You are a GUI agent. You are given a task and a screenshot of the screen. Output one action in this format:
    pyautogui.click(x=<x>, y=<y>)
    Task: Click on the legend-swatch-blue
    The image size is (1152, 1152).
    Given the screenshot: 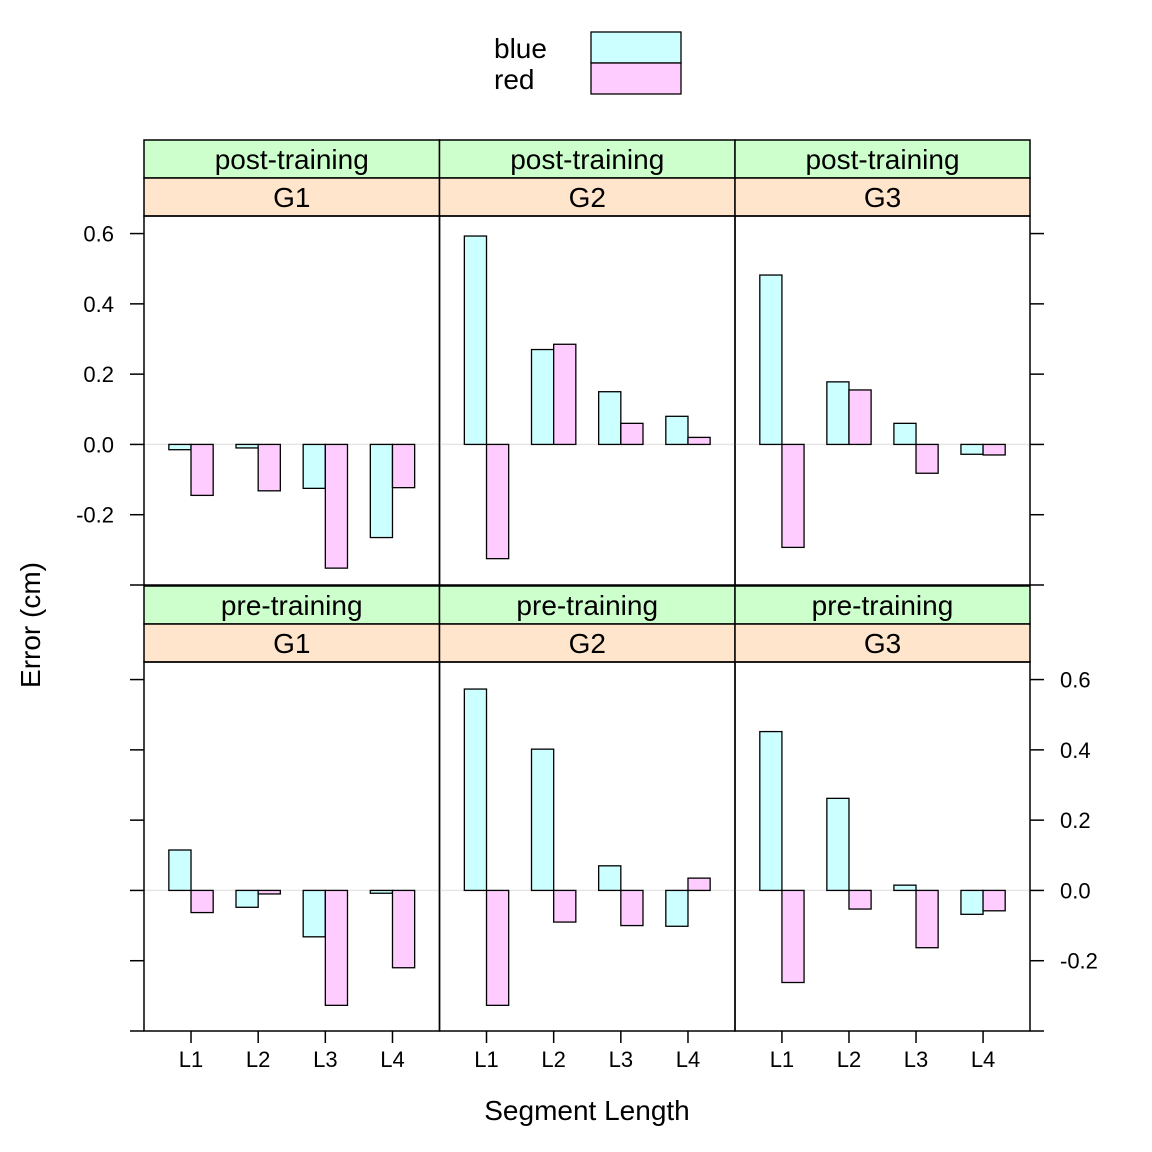 What is the action you would take?
    pyautogui.click(x=636, y=47)
    